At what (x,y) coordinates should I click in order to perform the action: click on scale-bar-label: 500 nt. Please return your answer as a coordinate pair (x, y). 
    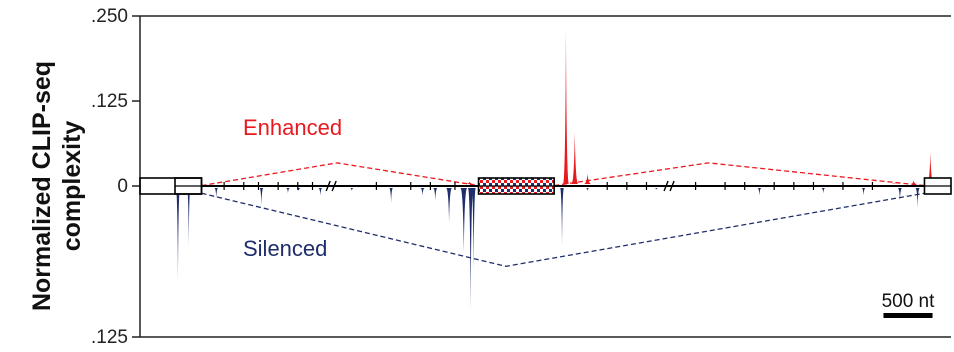
    Looking at the image, I should click on (909, 301).